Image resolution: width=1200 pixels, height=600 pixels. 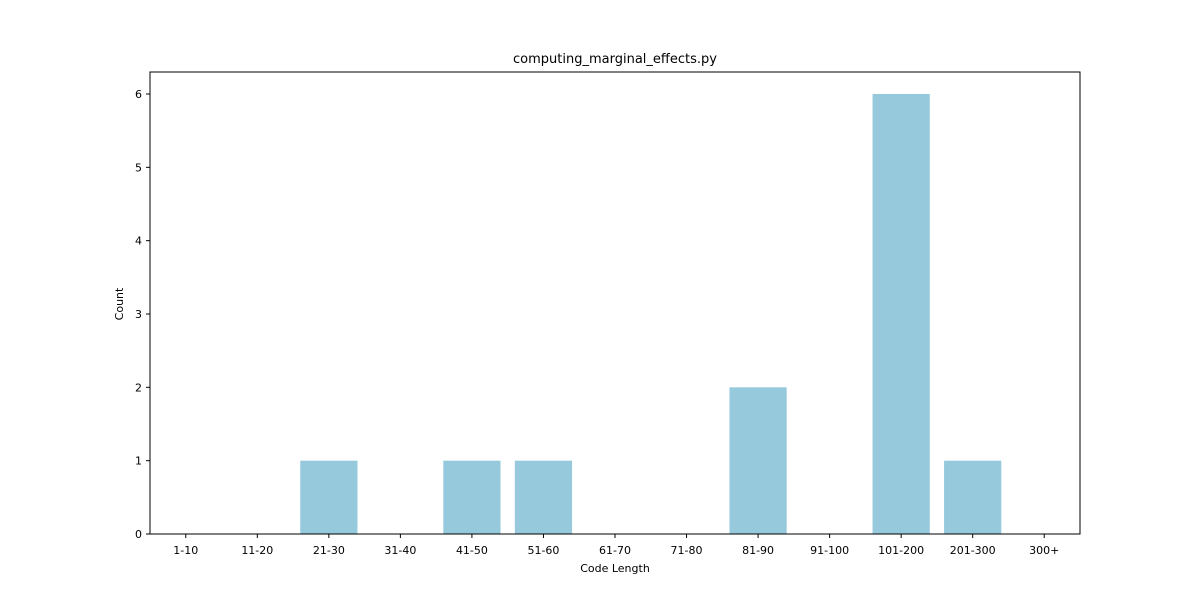 What do you see at coordinates (615, 550) in the screenshot?
I see `x-tick-label: 61-70` at bounding box center [615, 550].